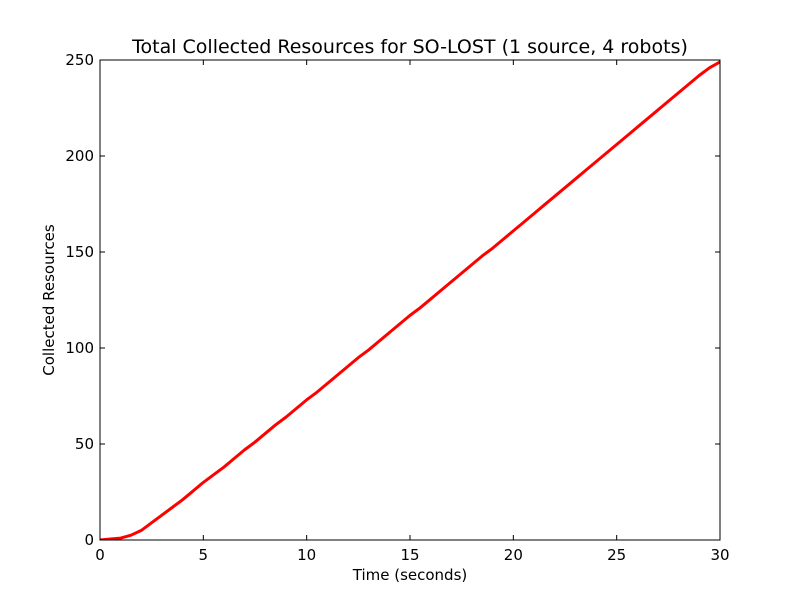  What do you see at coordinates (79, 60) in the screenshot?
I see `y-tick-label: 250` at bounding box center [79, 60].